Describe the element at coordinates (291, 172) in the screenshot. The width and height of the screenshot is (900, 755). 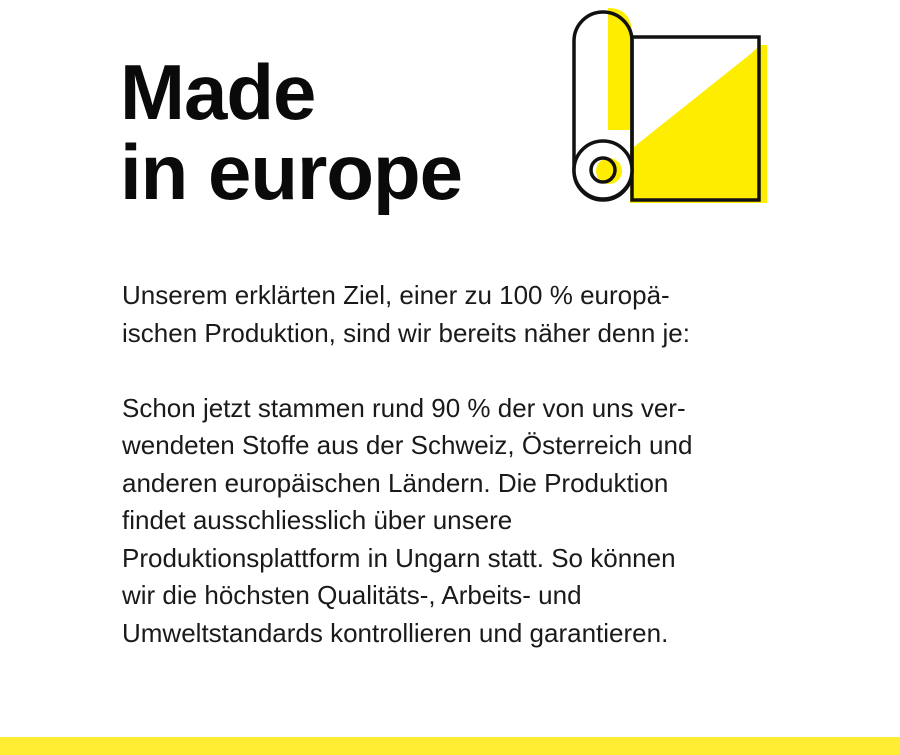
I see `title-line-2: in europe` at that location.